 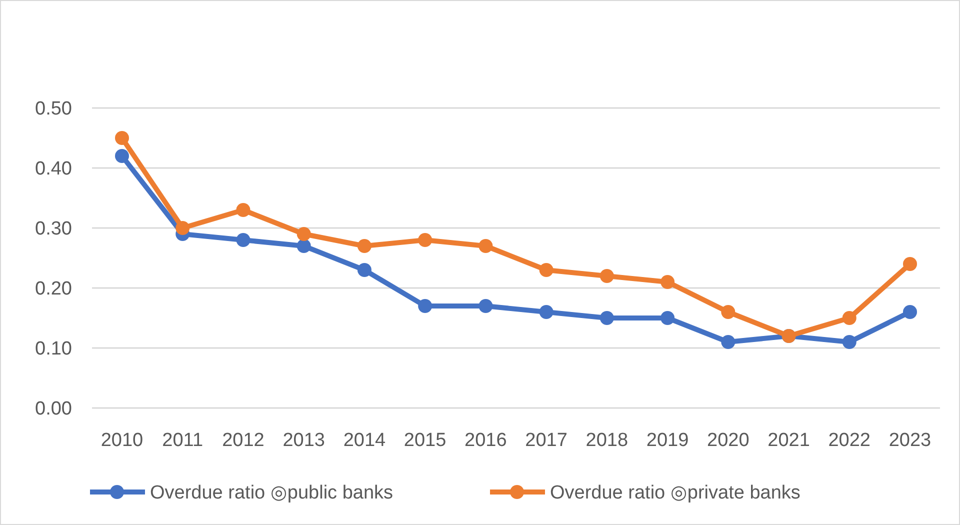 What do you see at coordinates (607, 440) in the screenshot?
I see `x-tick-label: 2018` at bounding box center [607, 440].